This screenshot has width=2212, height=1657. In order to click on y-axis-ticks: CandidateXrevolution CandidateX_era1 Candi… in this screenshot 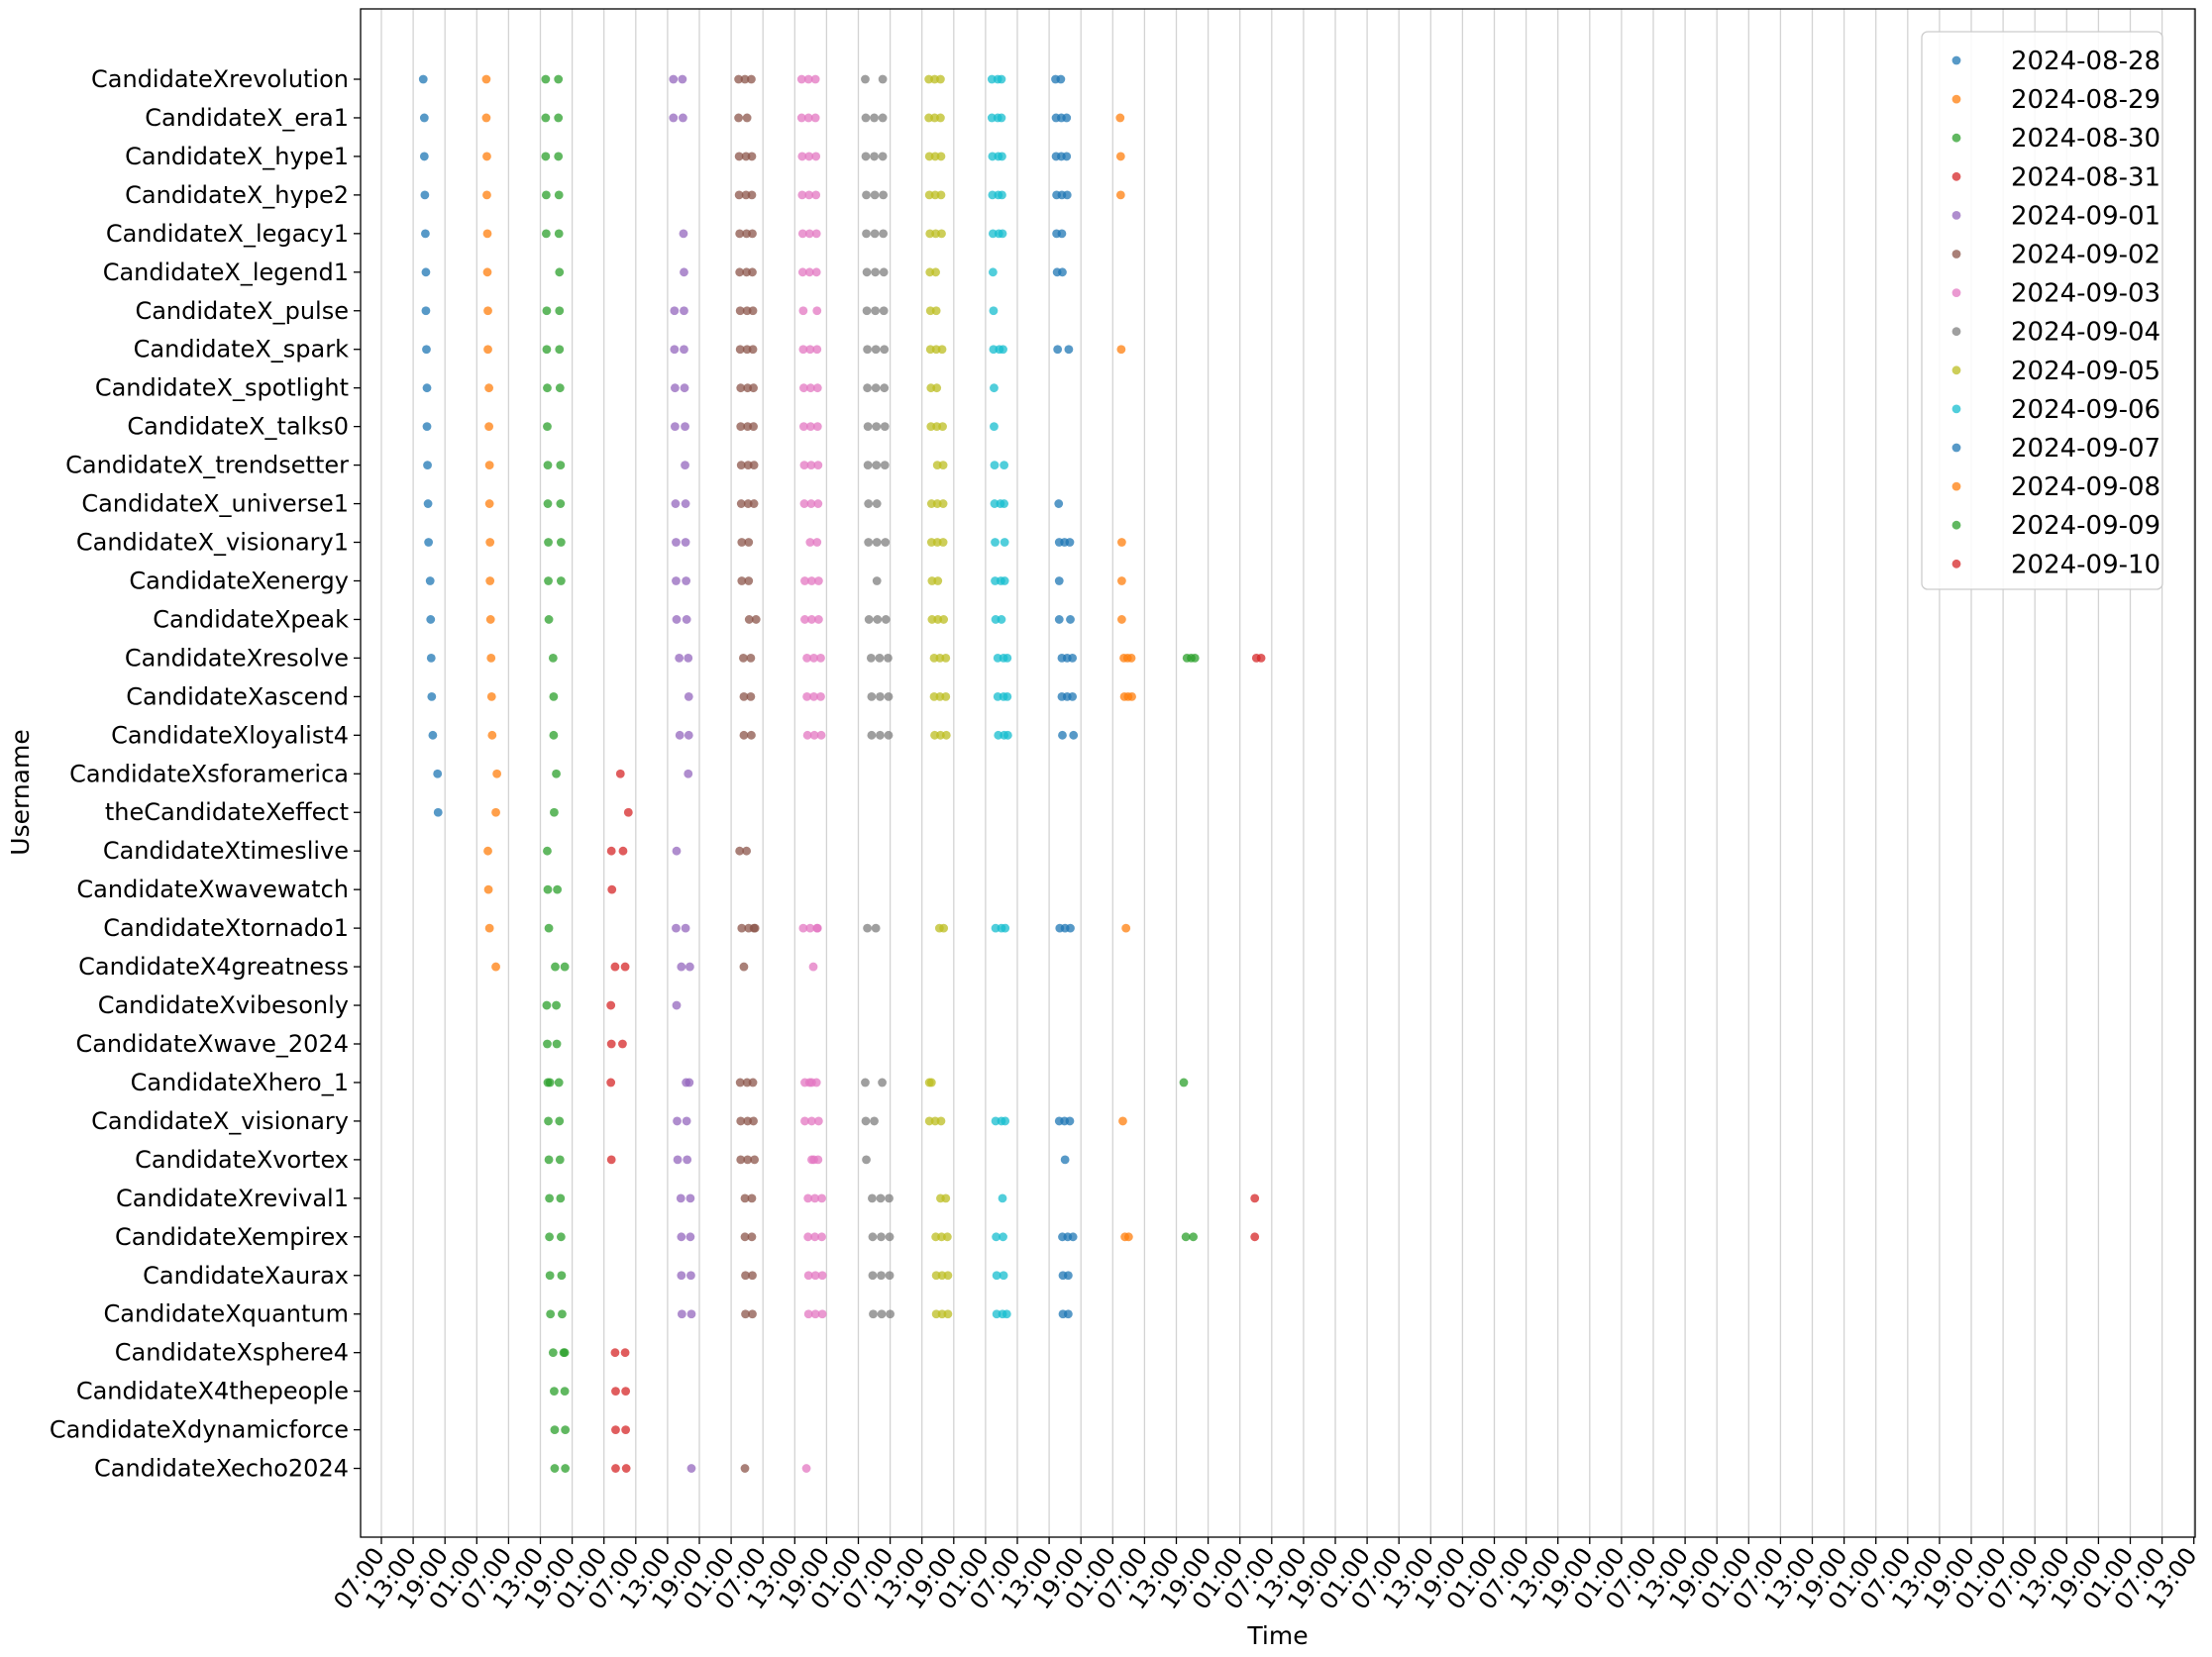, I will do `click(205, 774)`.